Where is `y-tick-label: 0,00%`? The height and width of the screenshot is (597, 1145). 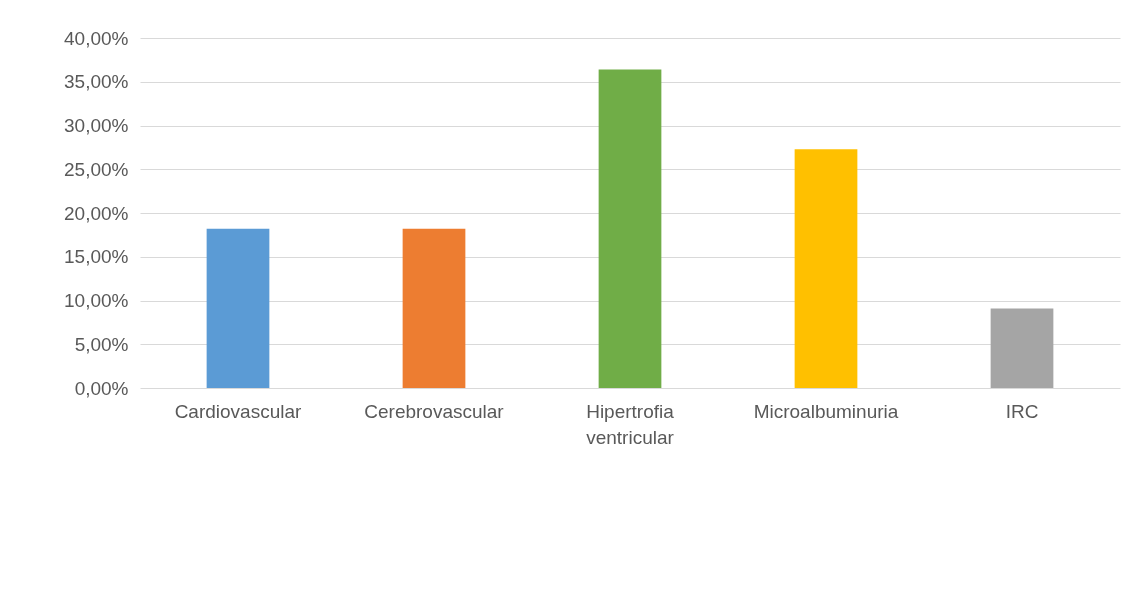 y-tick-label: 0,00% is located at coordinates (101, 388).